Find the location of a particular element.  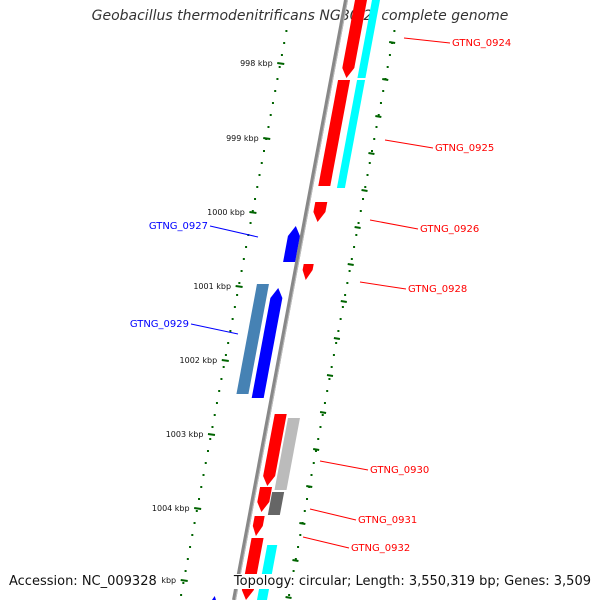

feature-cyan-top is located at coordinates (369, 39).